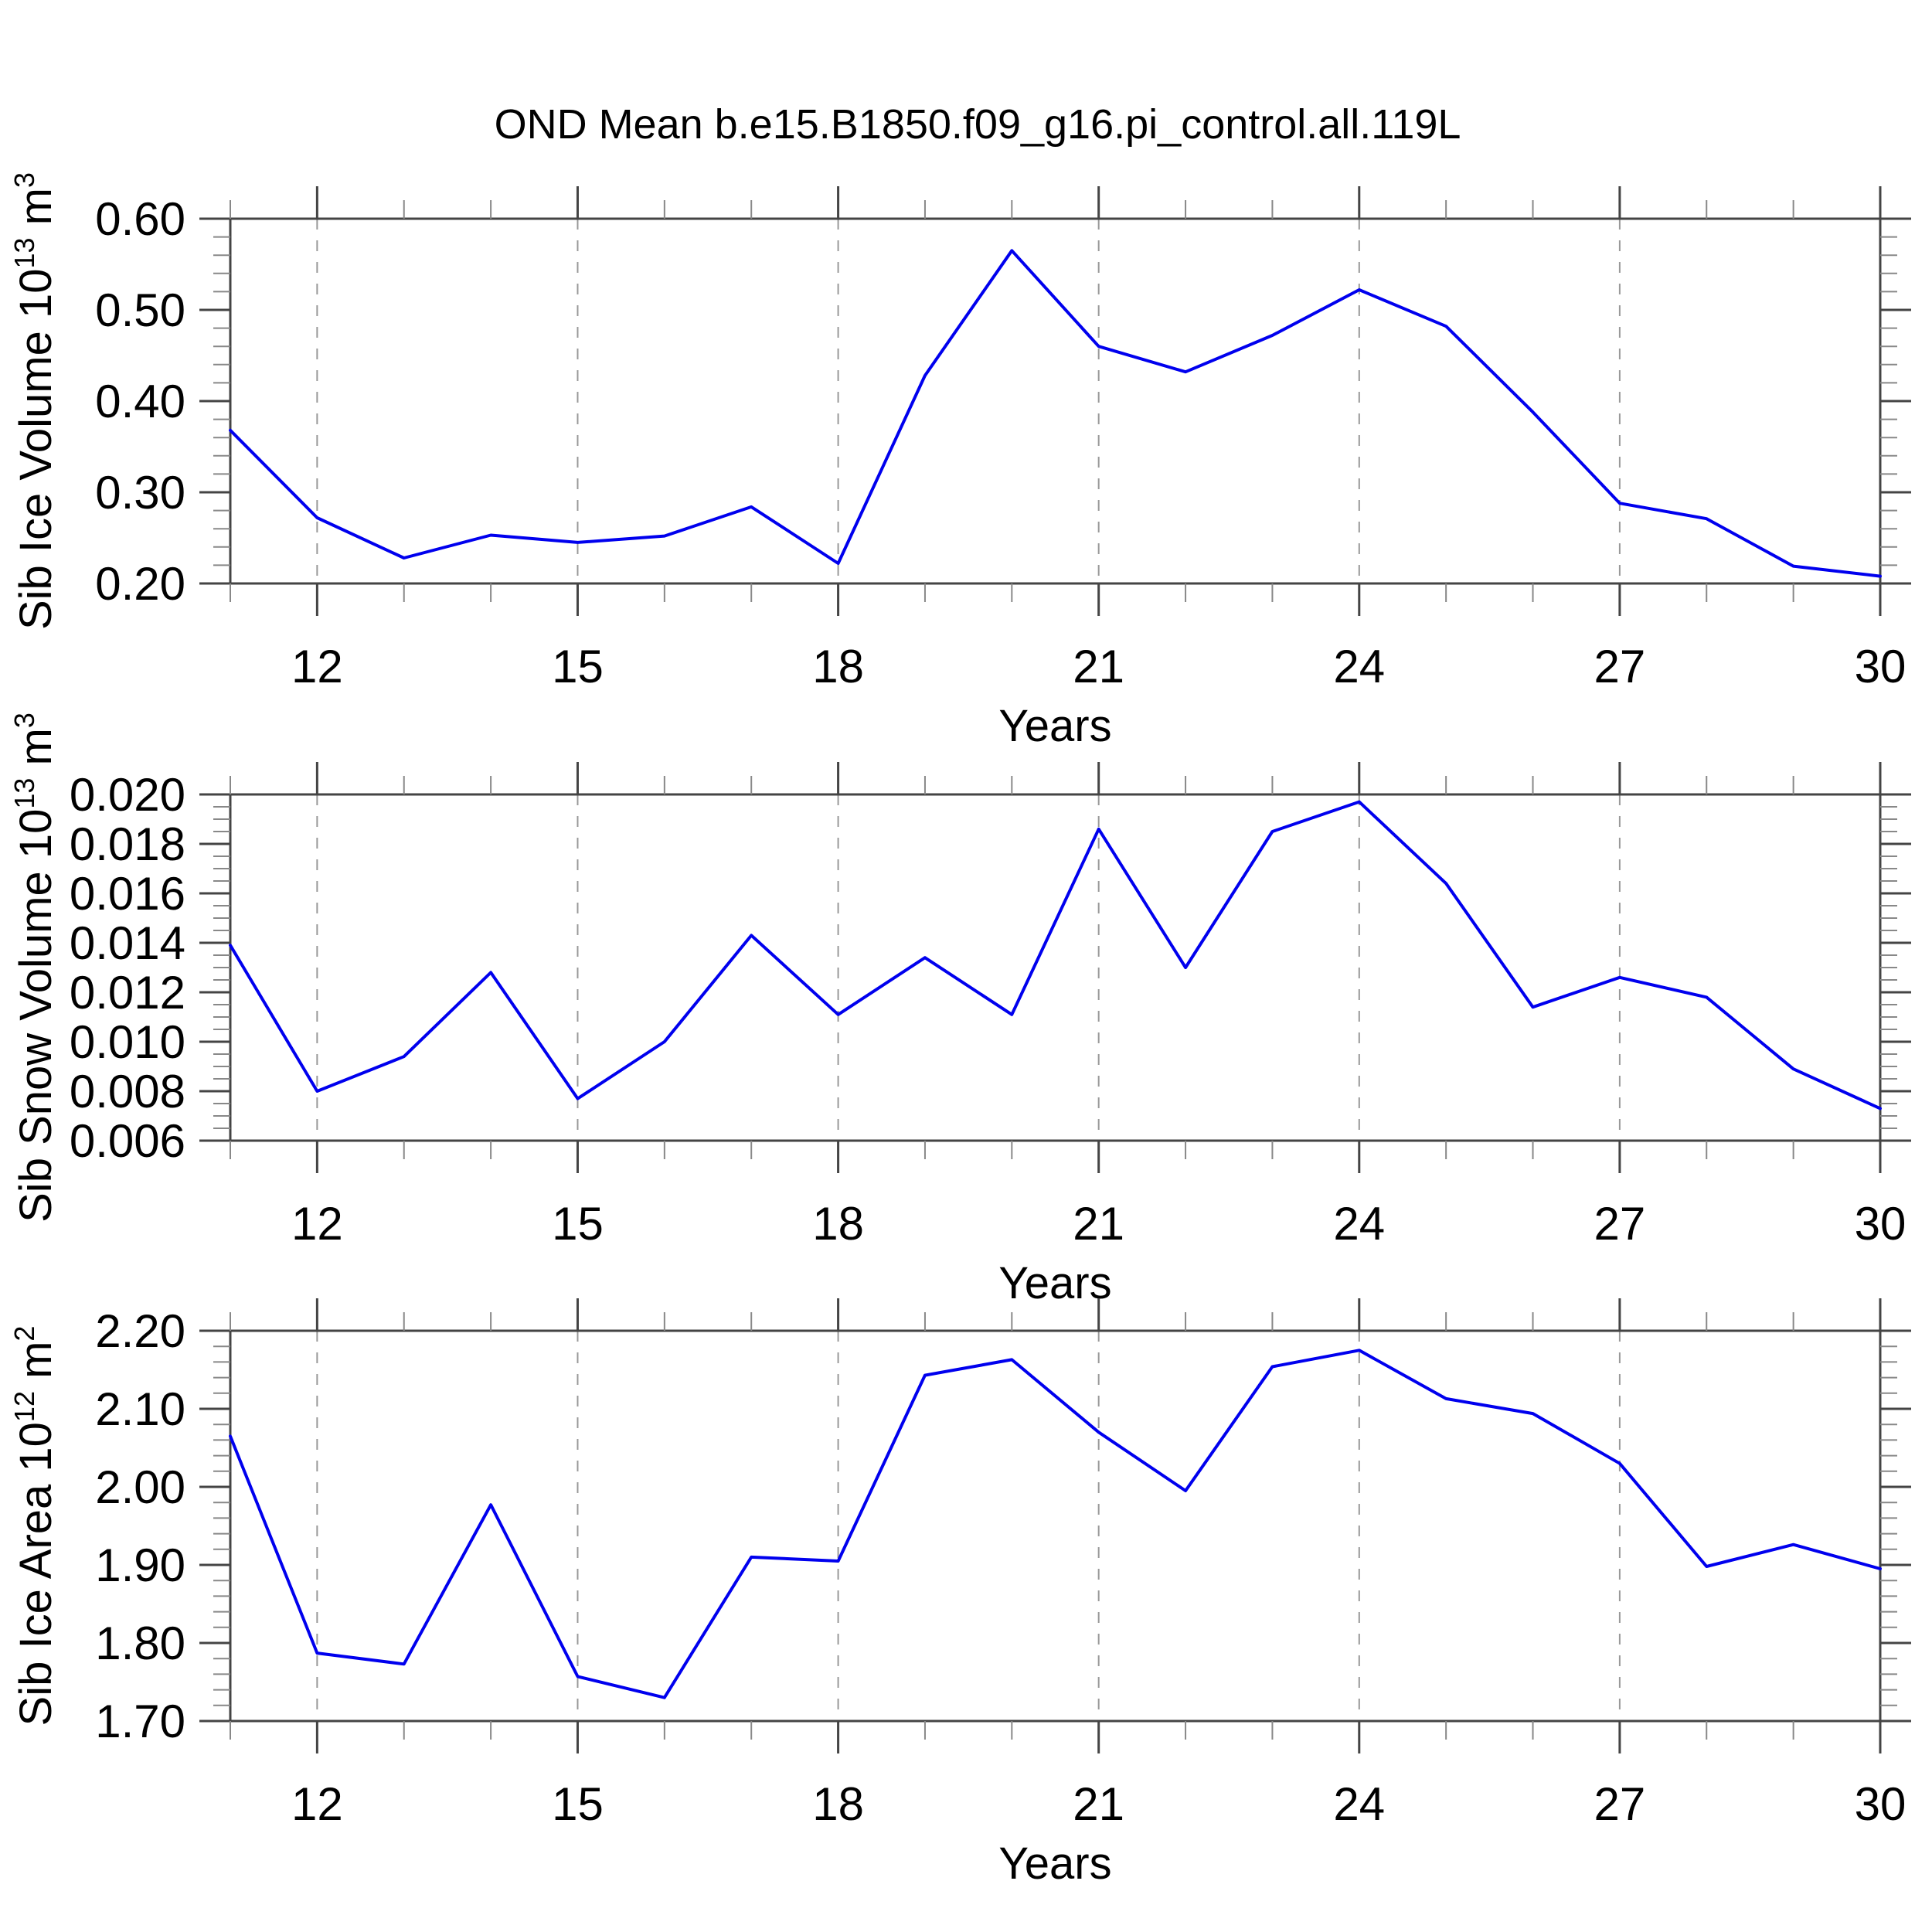  What do you see at coordinates (140, 584) in the screenshot?
I see `y-tick-label: 0.20` at bounding box center [140, 584].